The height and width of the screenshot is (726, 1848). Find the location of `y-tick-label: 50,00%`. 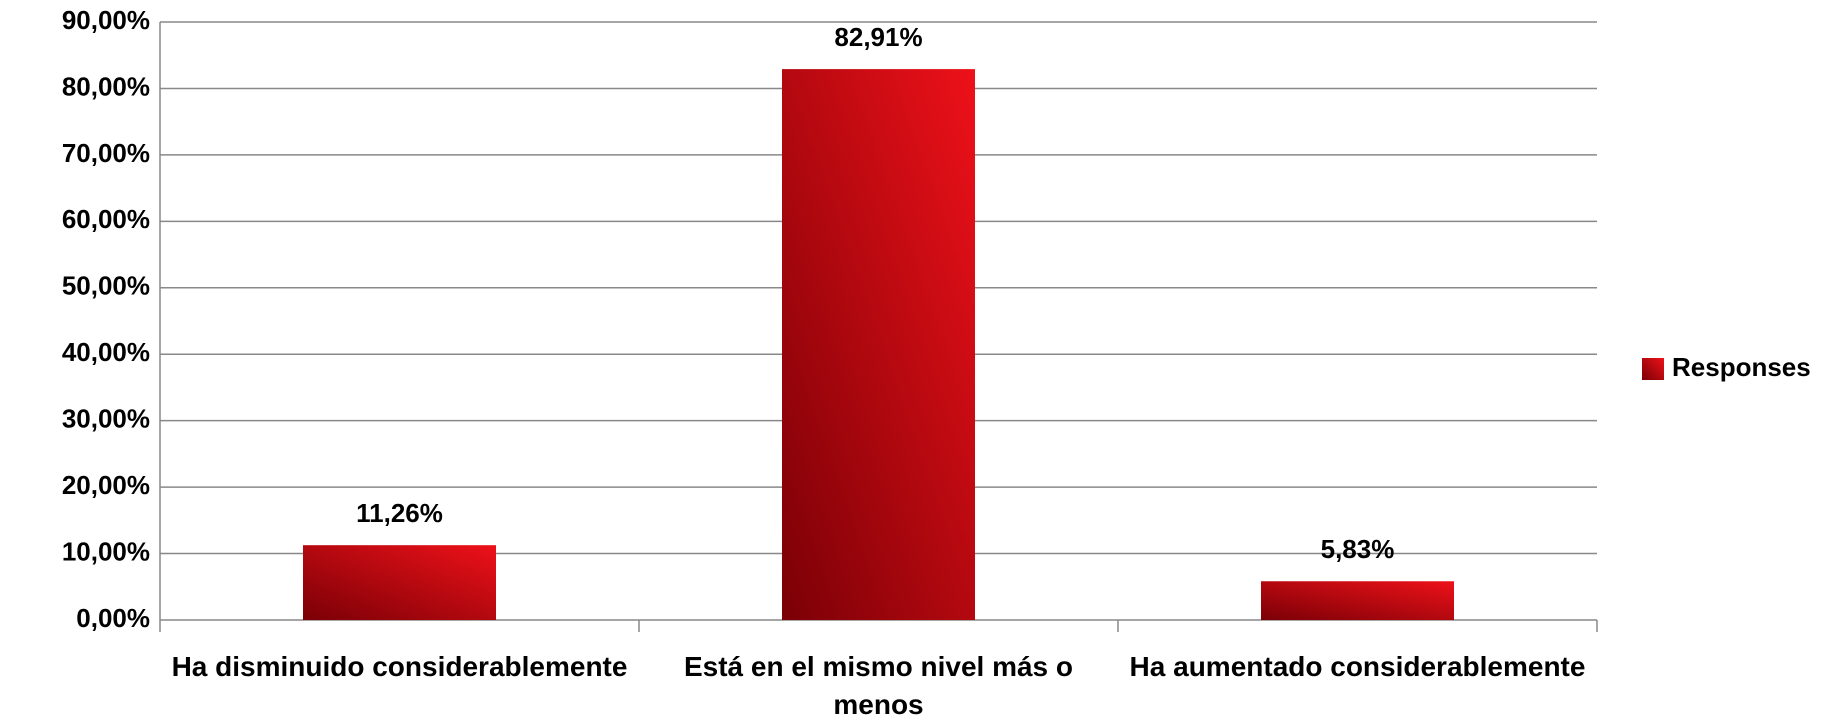

y-tick-label: 50,00% is located at coordinates (106, 286).